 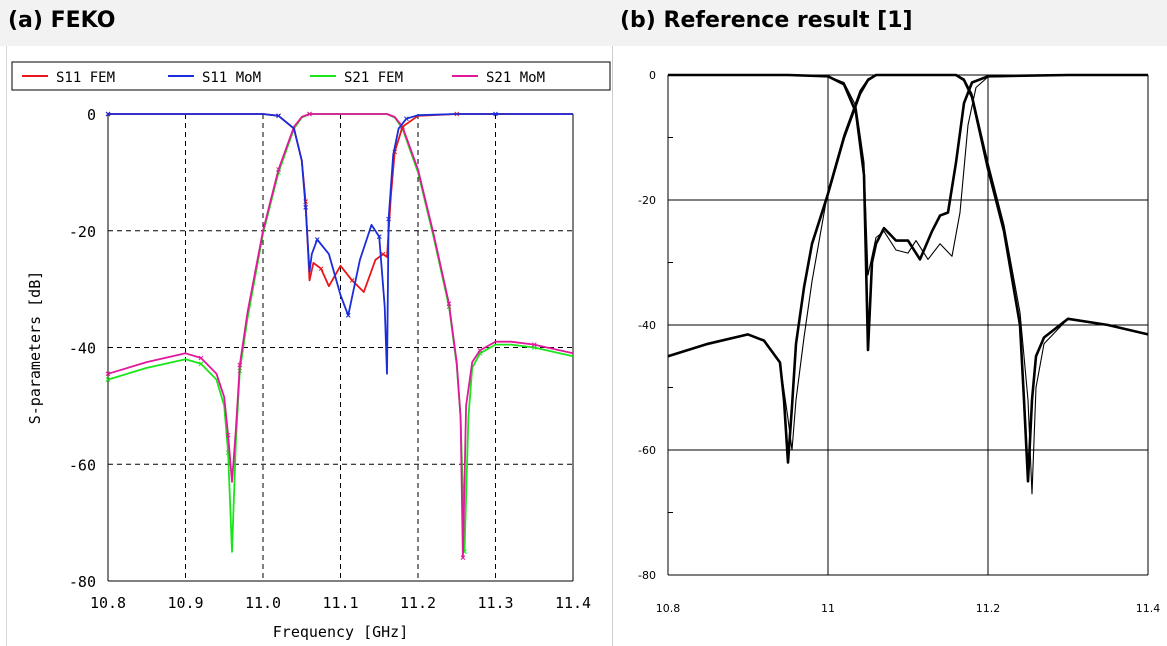 I want to click on x-tick-label-a: 10.9, so click(x=185, y=603).